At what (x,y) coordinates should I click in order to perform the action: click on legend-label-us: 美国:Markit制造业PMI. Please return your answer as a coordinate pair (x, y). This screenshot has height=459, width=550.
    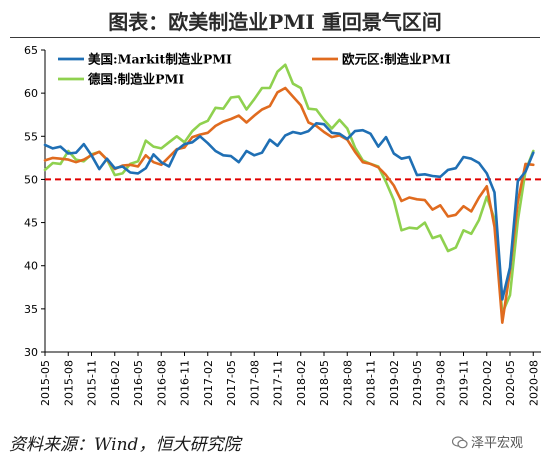
    Looking at the image, I should click on (160, 59).